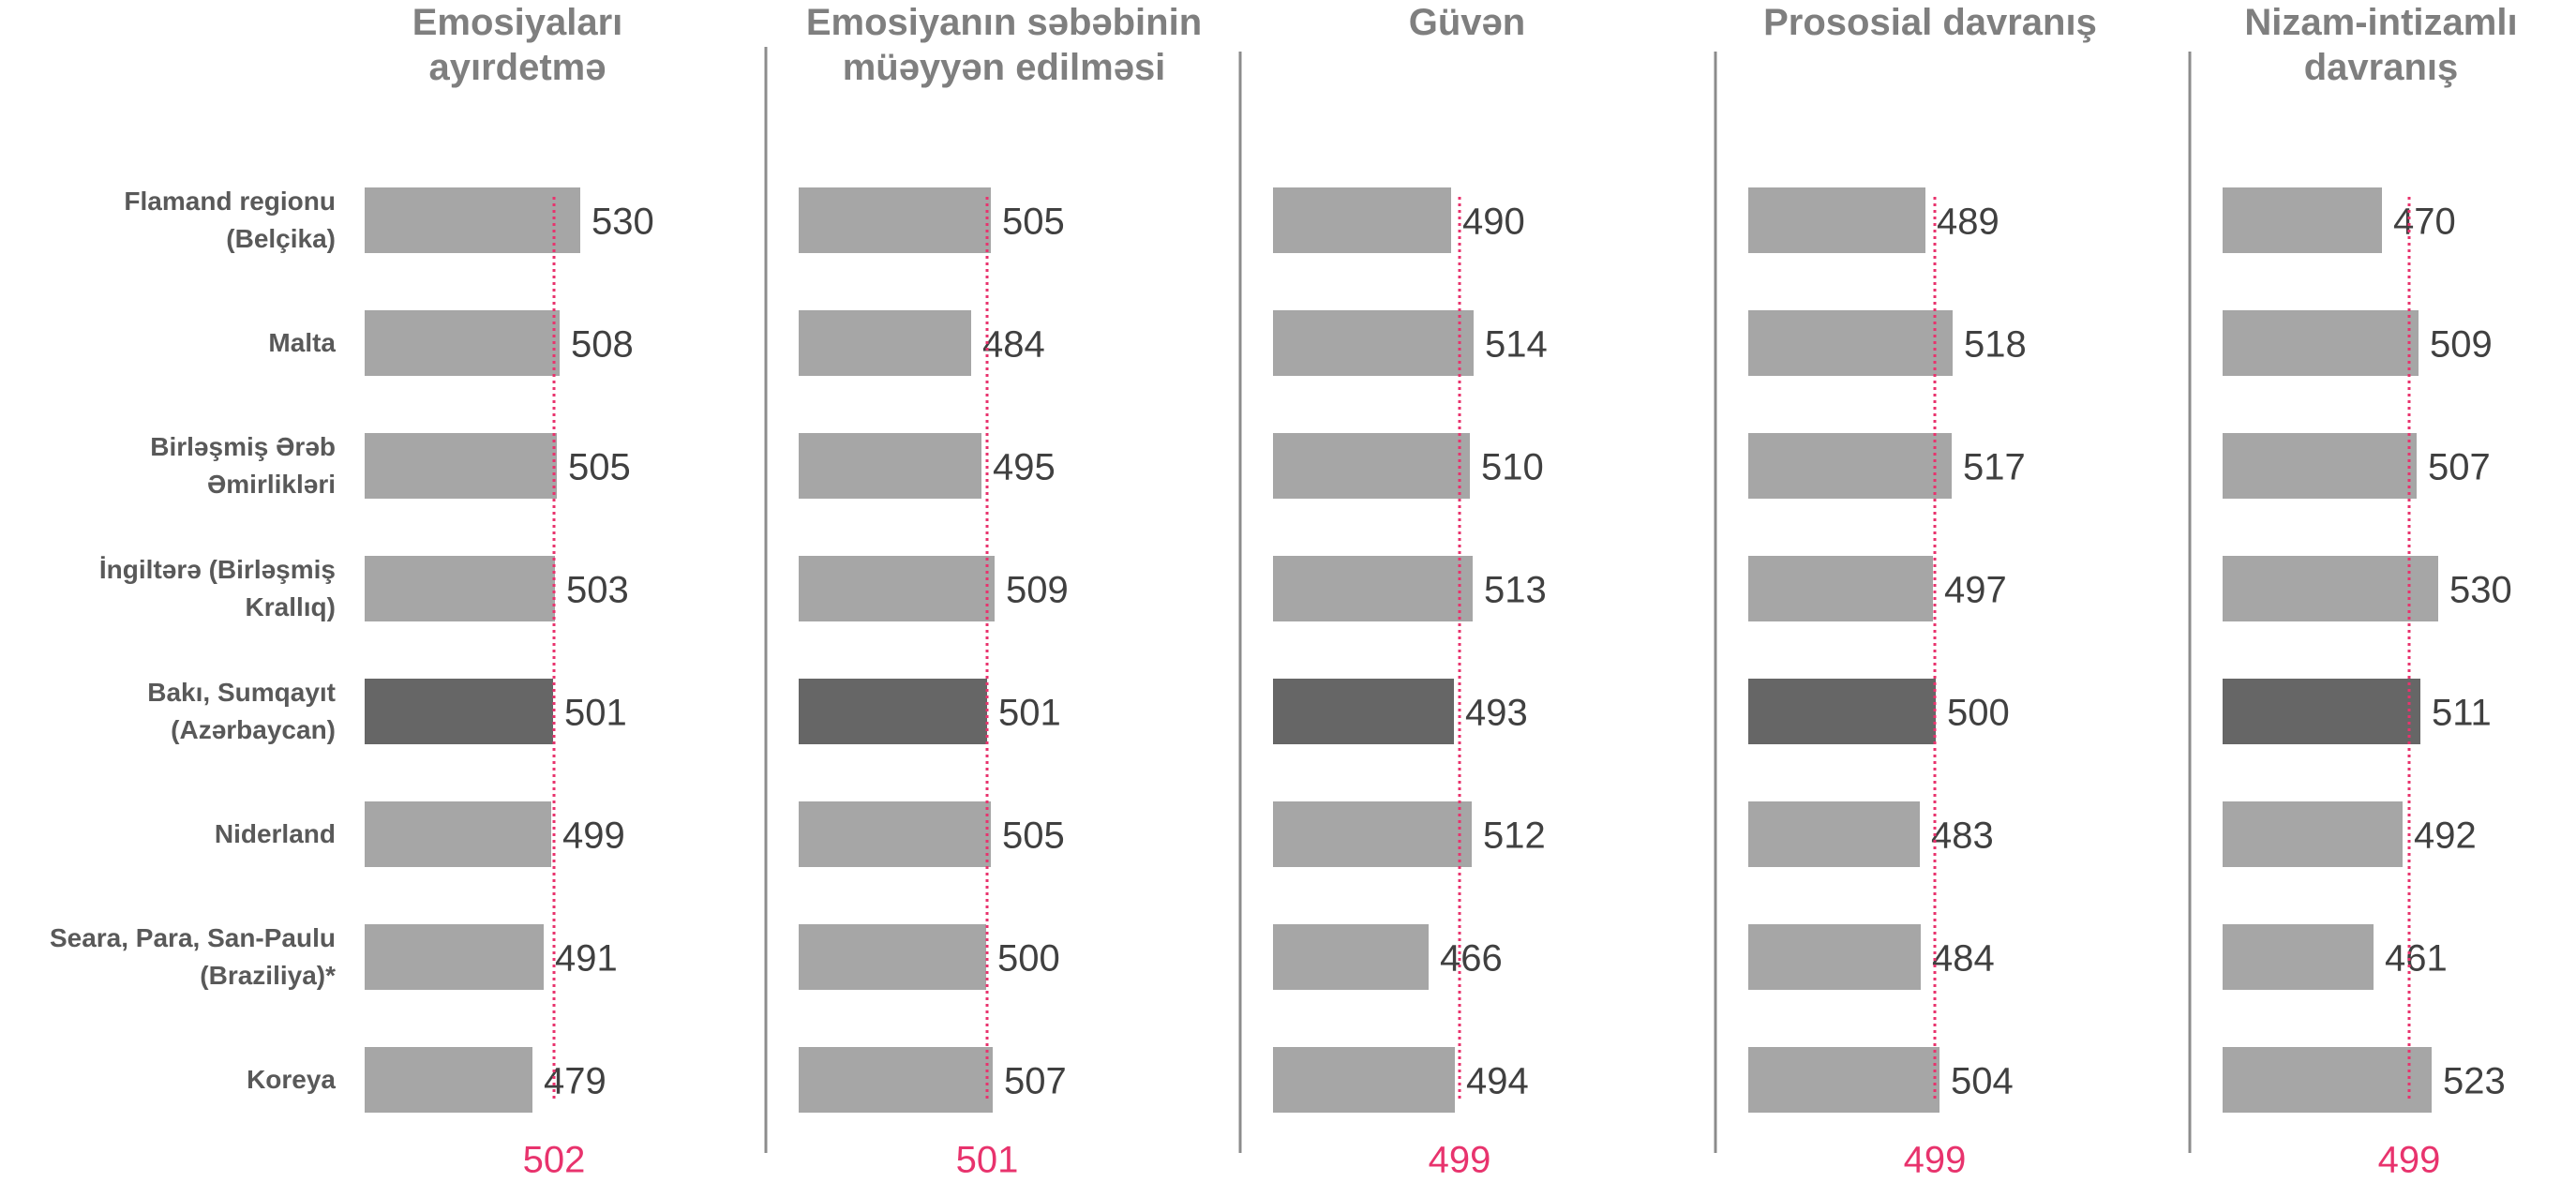 The width and height of the screenshot is (2576, 1182). I want to click on category-label: Malta, so click(302, 342).